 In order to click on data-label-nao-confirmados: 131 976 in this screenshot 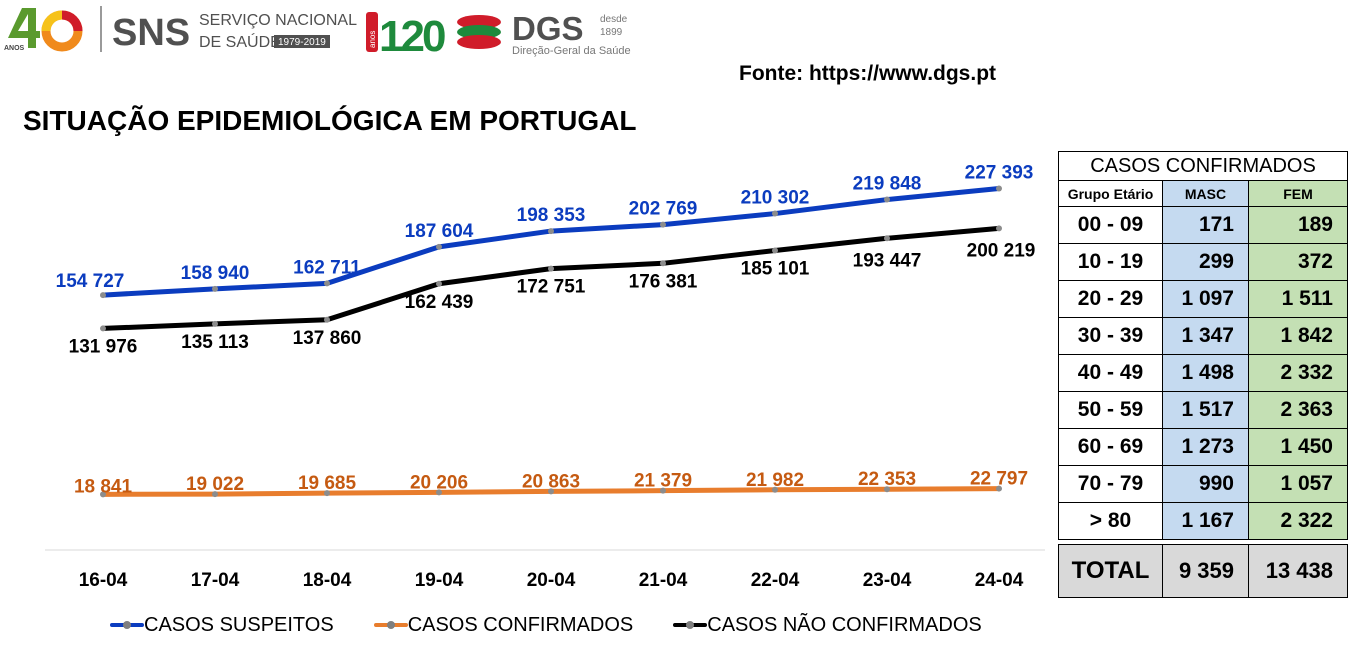, I will do `click(103, 346)`.